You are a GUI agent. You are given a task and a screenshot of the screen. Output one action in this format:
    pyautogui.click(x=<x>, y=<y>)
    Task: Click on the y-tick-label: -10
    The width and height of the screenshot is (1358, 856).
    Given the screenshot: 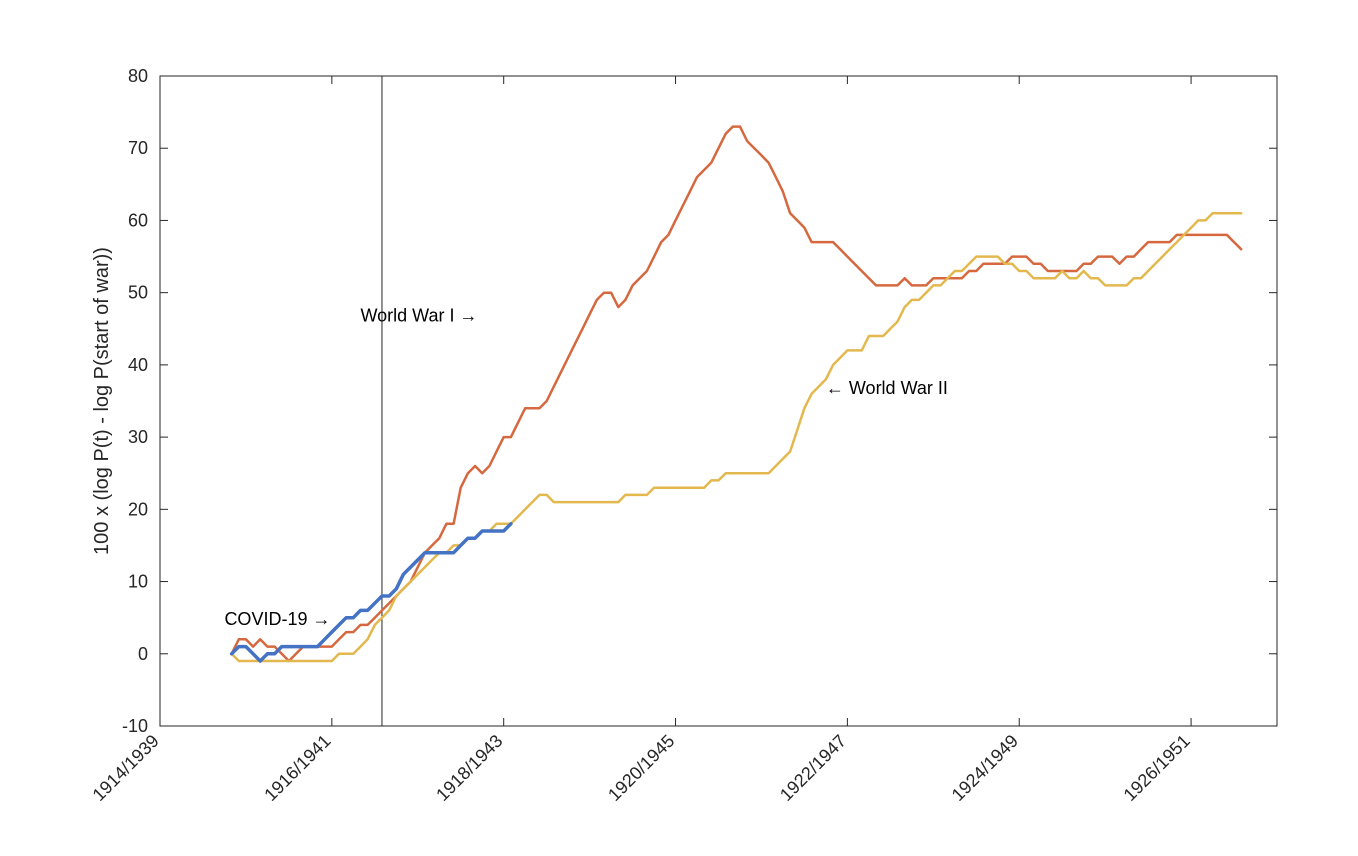 What is the action you would take?
    pyautogui.click(x=135, y=726)
    